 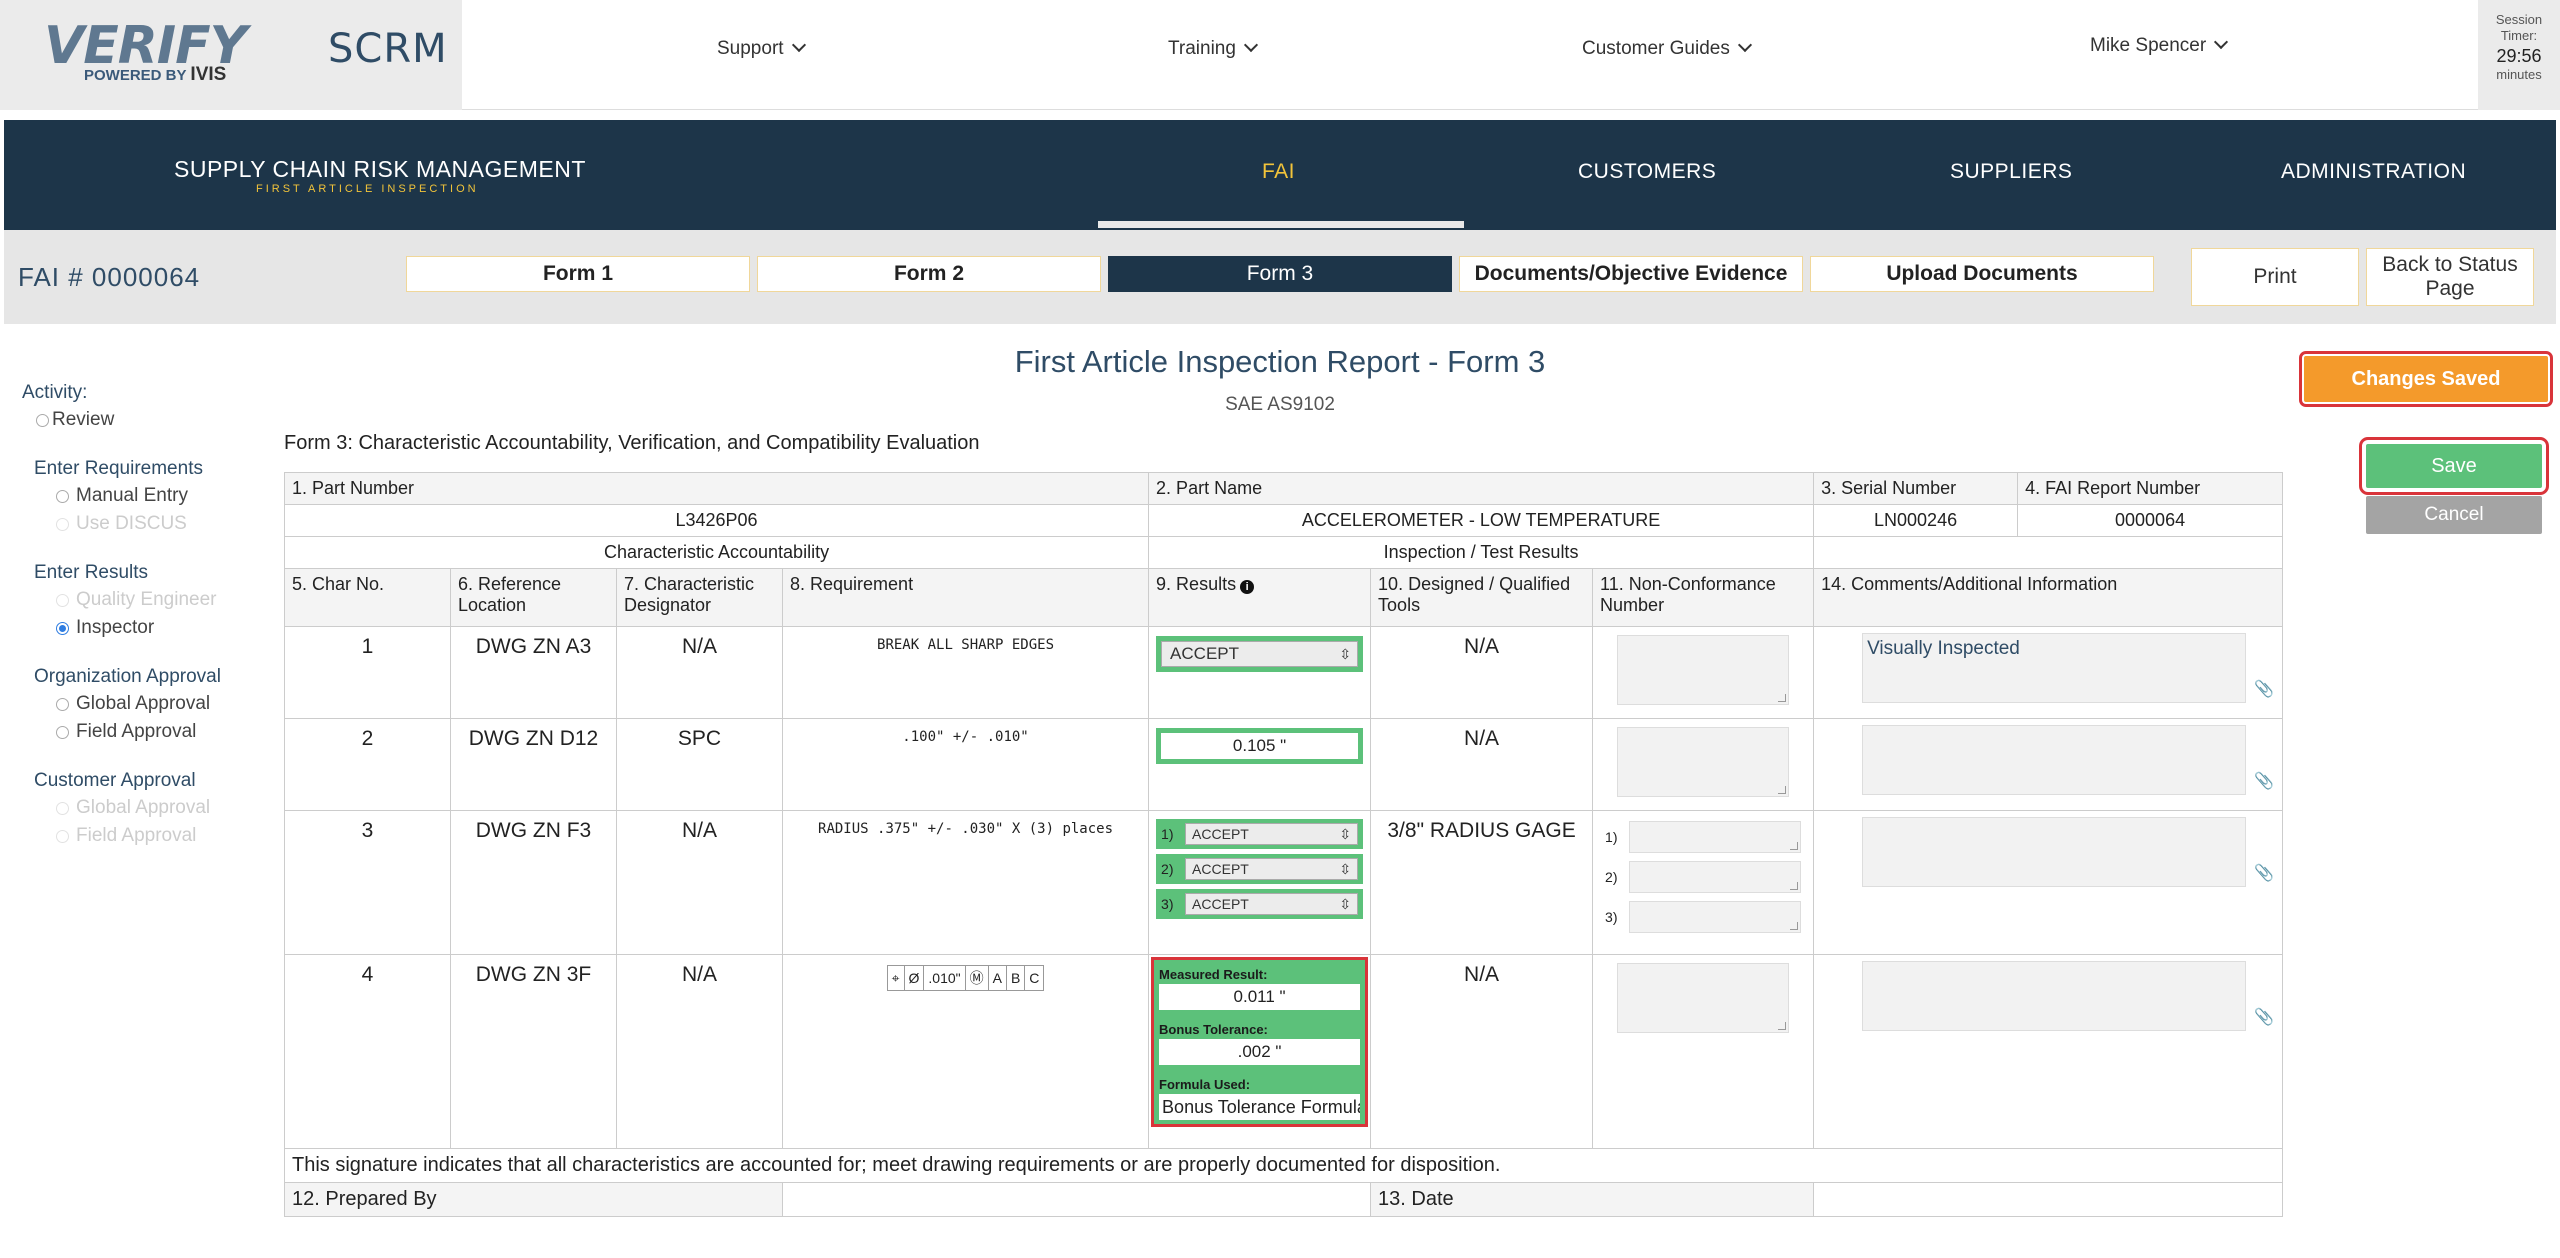 What do you see at coordinates (965, 882) in the screenshot?
I see `requirement: RADIUS .375" +/- .030" X (3) places` at bounding box center [965, 882].